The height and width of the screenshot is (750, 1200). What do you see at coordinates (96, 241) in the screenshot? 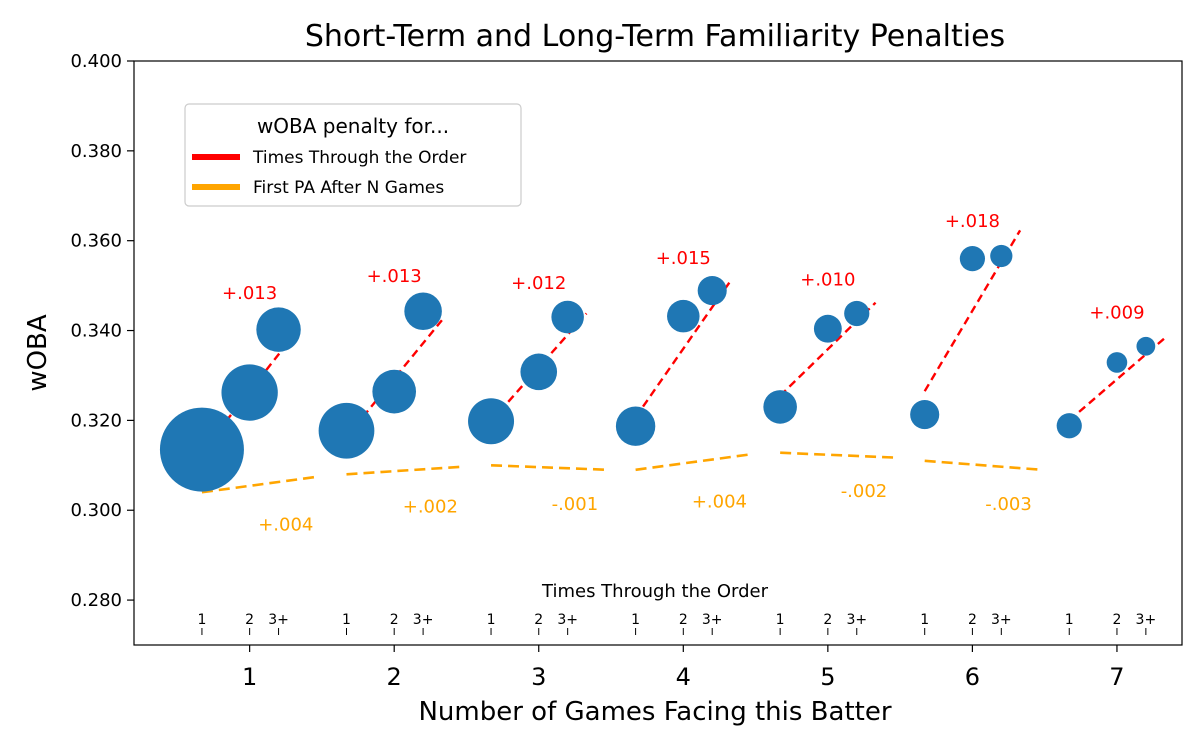
I see `y-tick-label: 0.360` at bounding box center [96, 241].